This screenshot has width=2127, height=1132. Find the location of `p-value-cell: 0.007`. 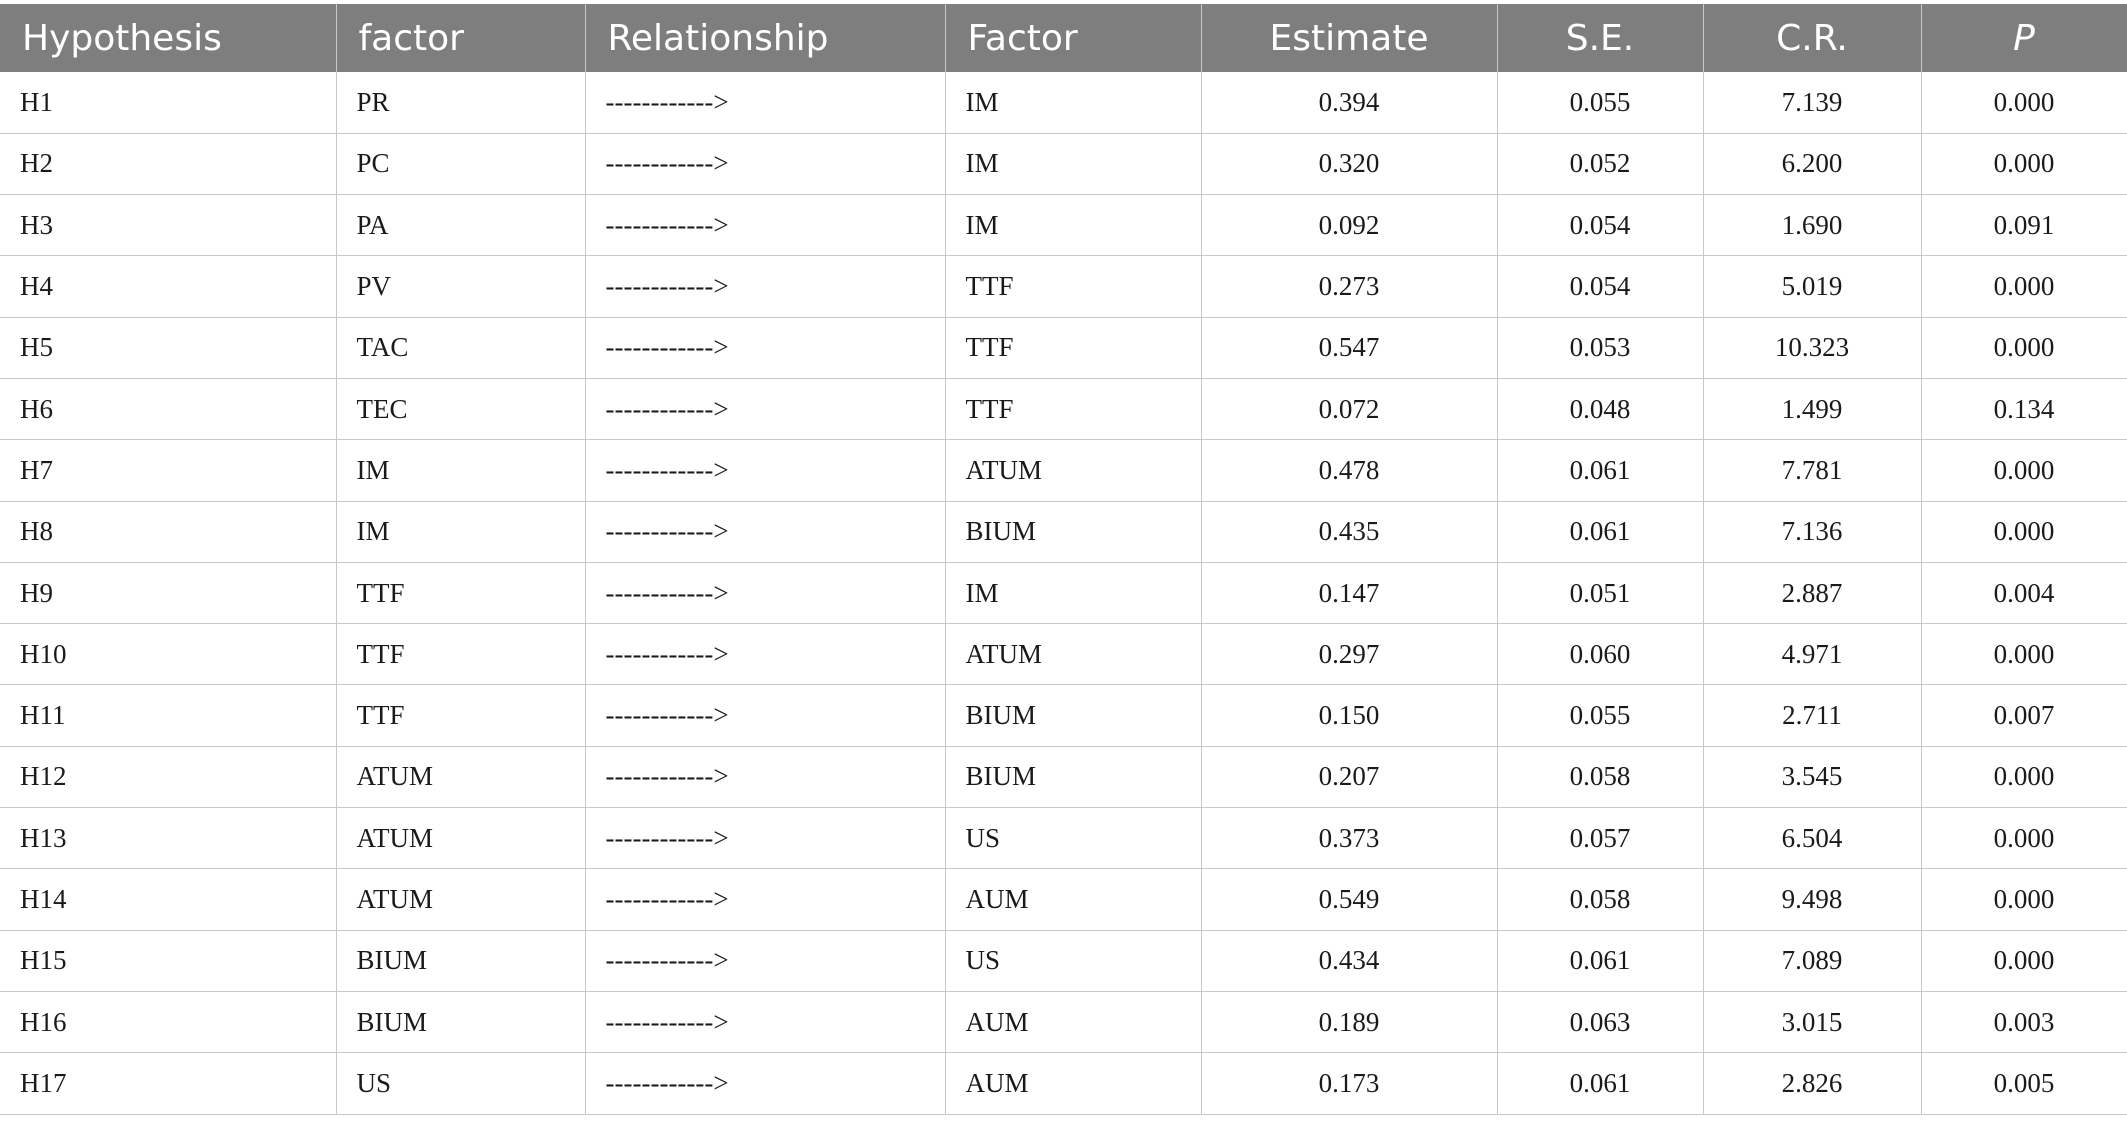

p-value-cell: 0.007 is located at coordinates (2024, 715).